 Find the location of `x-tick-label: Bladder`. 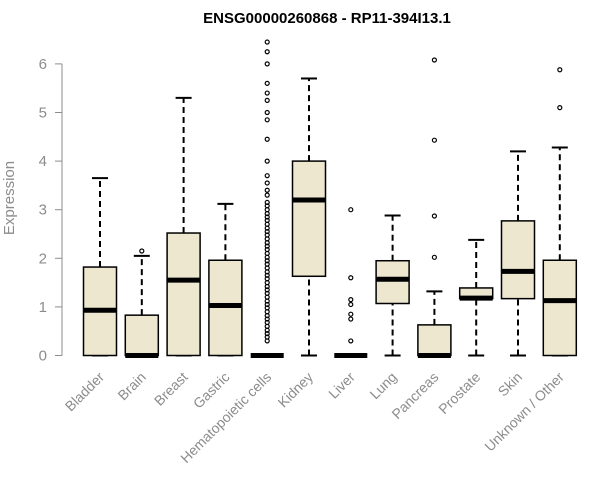

x-tick-label: Bladder is located at coordinates (85, 392).